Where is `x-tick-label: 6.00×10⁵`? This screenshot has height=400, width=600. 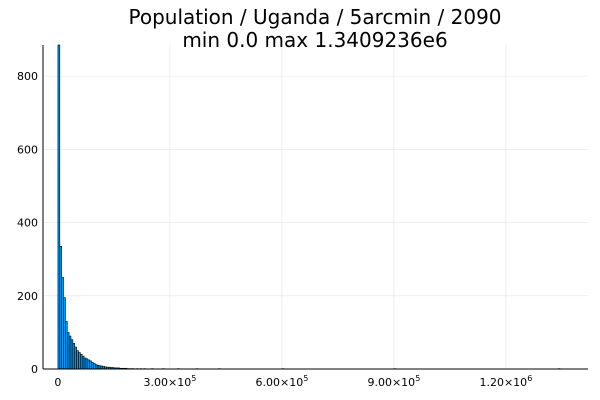
x-tick-label: 6.00×10⁵ is located at coordinates (281, 381).